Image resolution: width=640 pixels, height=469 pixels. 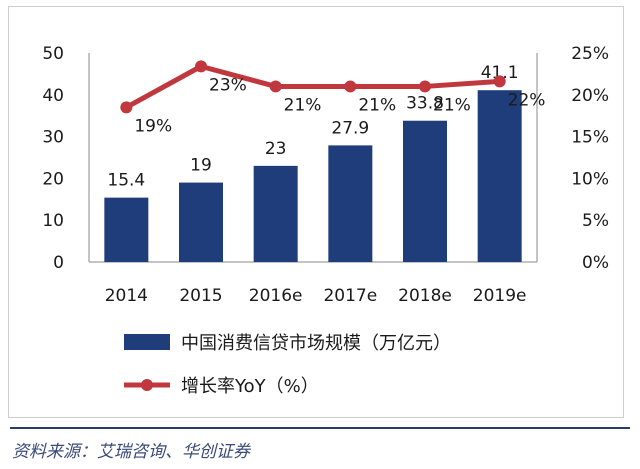 What do you see at coordinates (276, 296) in the screenshot?
I see `x-category-label: 2016e` at bounding box center [276, 296].